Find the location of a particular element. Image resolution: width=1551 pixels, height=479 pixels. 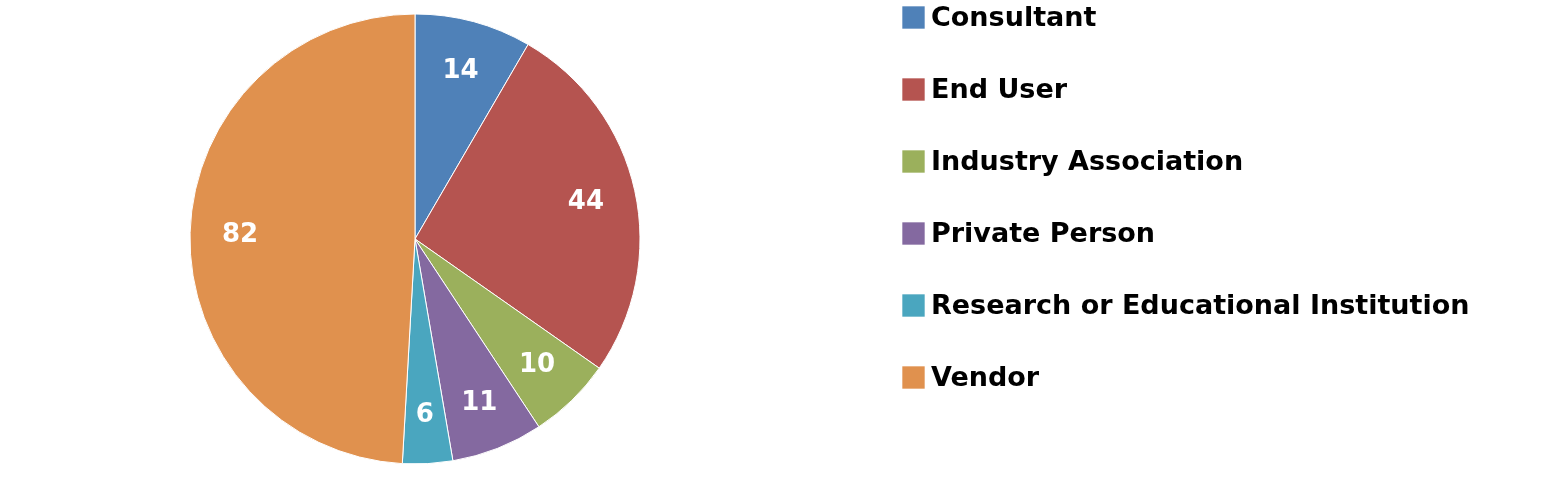

legend-label: Research or Educational Institution is located at coordinates (1200, 304).